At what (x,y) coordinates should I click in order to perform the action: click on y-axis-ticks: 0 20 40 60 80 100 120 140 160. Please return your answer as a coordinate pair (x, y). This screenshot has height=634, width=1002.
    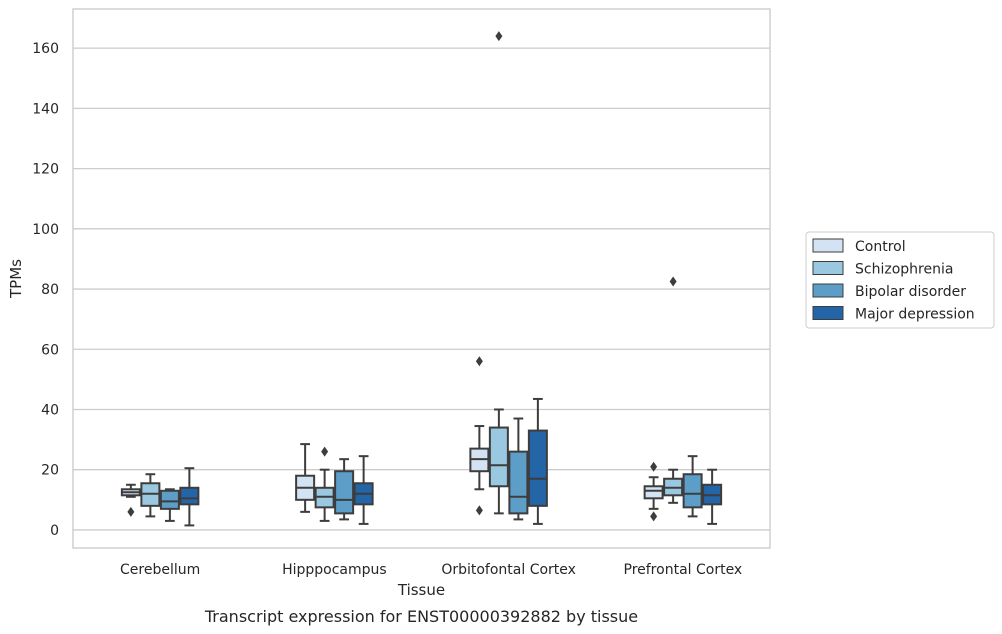
    Looking at the image, I should click on (45, 290).